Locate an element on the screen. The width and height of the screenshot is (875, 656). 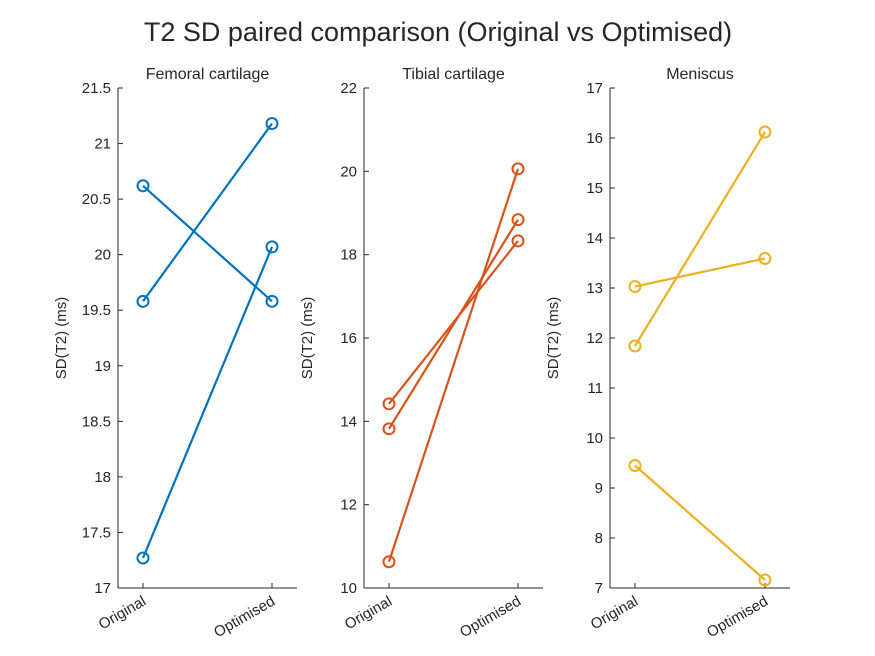
y-tick-label: 11 is located at coordinates (595, 388).